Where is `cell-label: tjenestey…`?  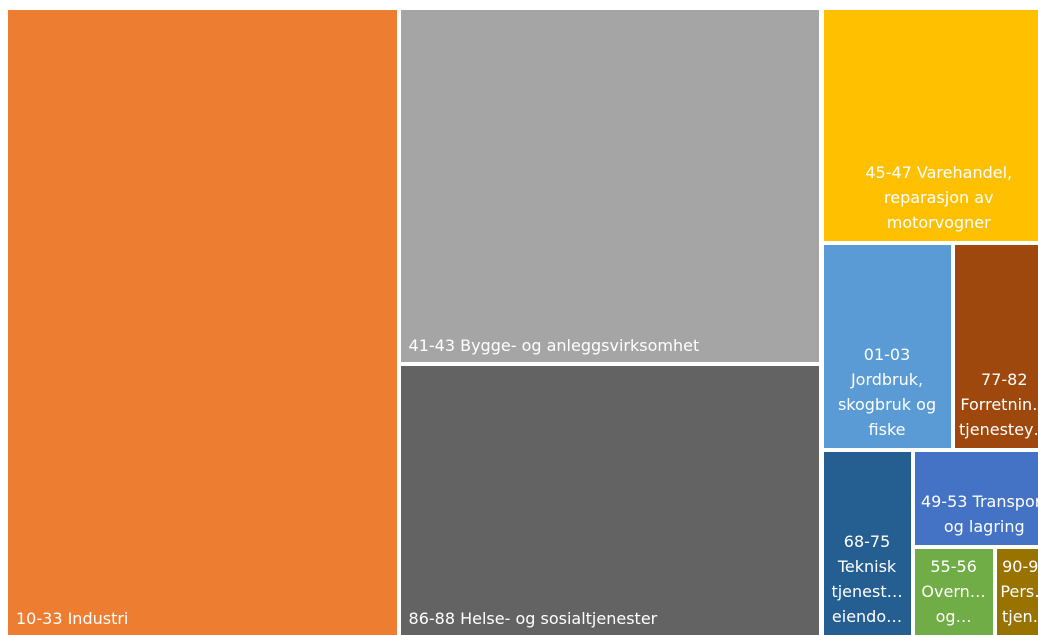 cell-label: tjenestey… is located at coordinates (998, 429).